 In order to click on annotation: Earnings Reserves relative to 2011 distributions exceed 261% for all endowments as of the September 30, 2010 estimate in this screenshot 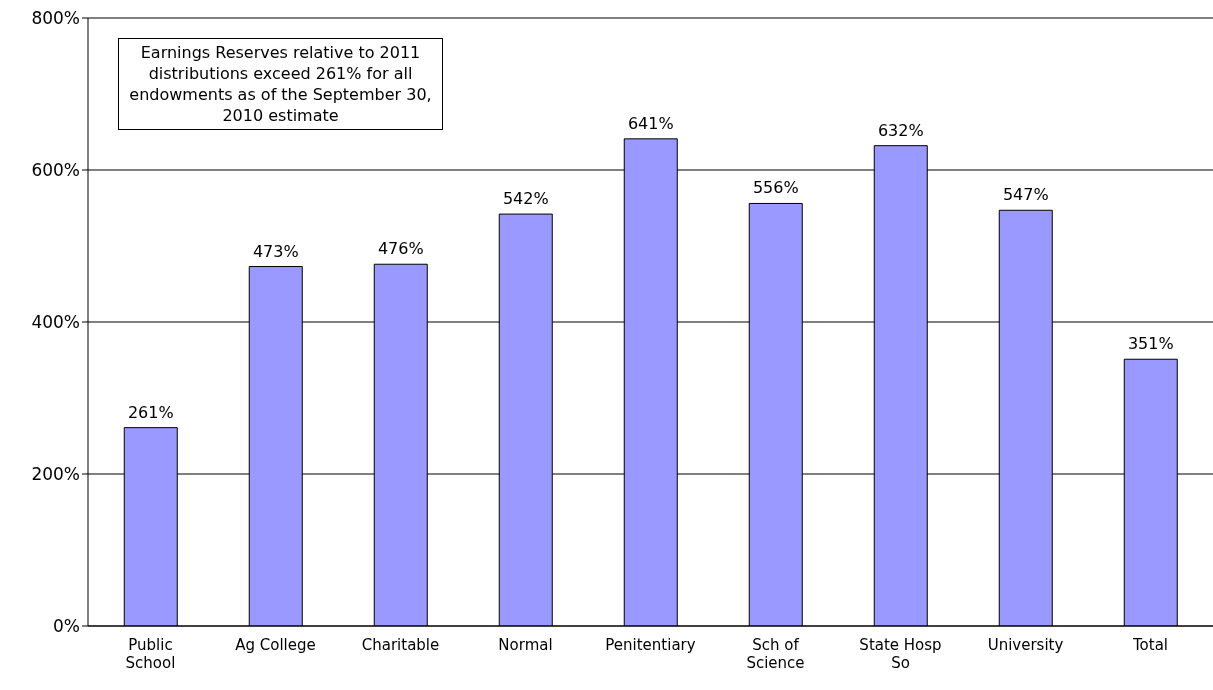, I will do `click(280, 84)`.